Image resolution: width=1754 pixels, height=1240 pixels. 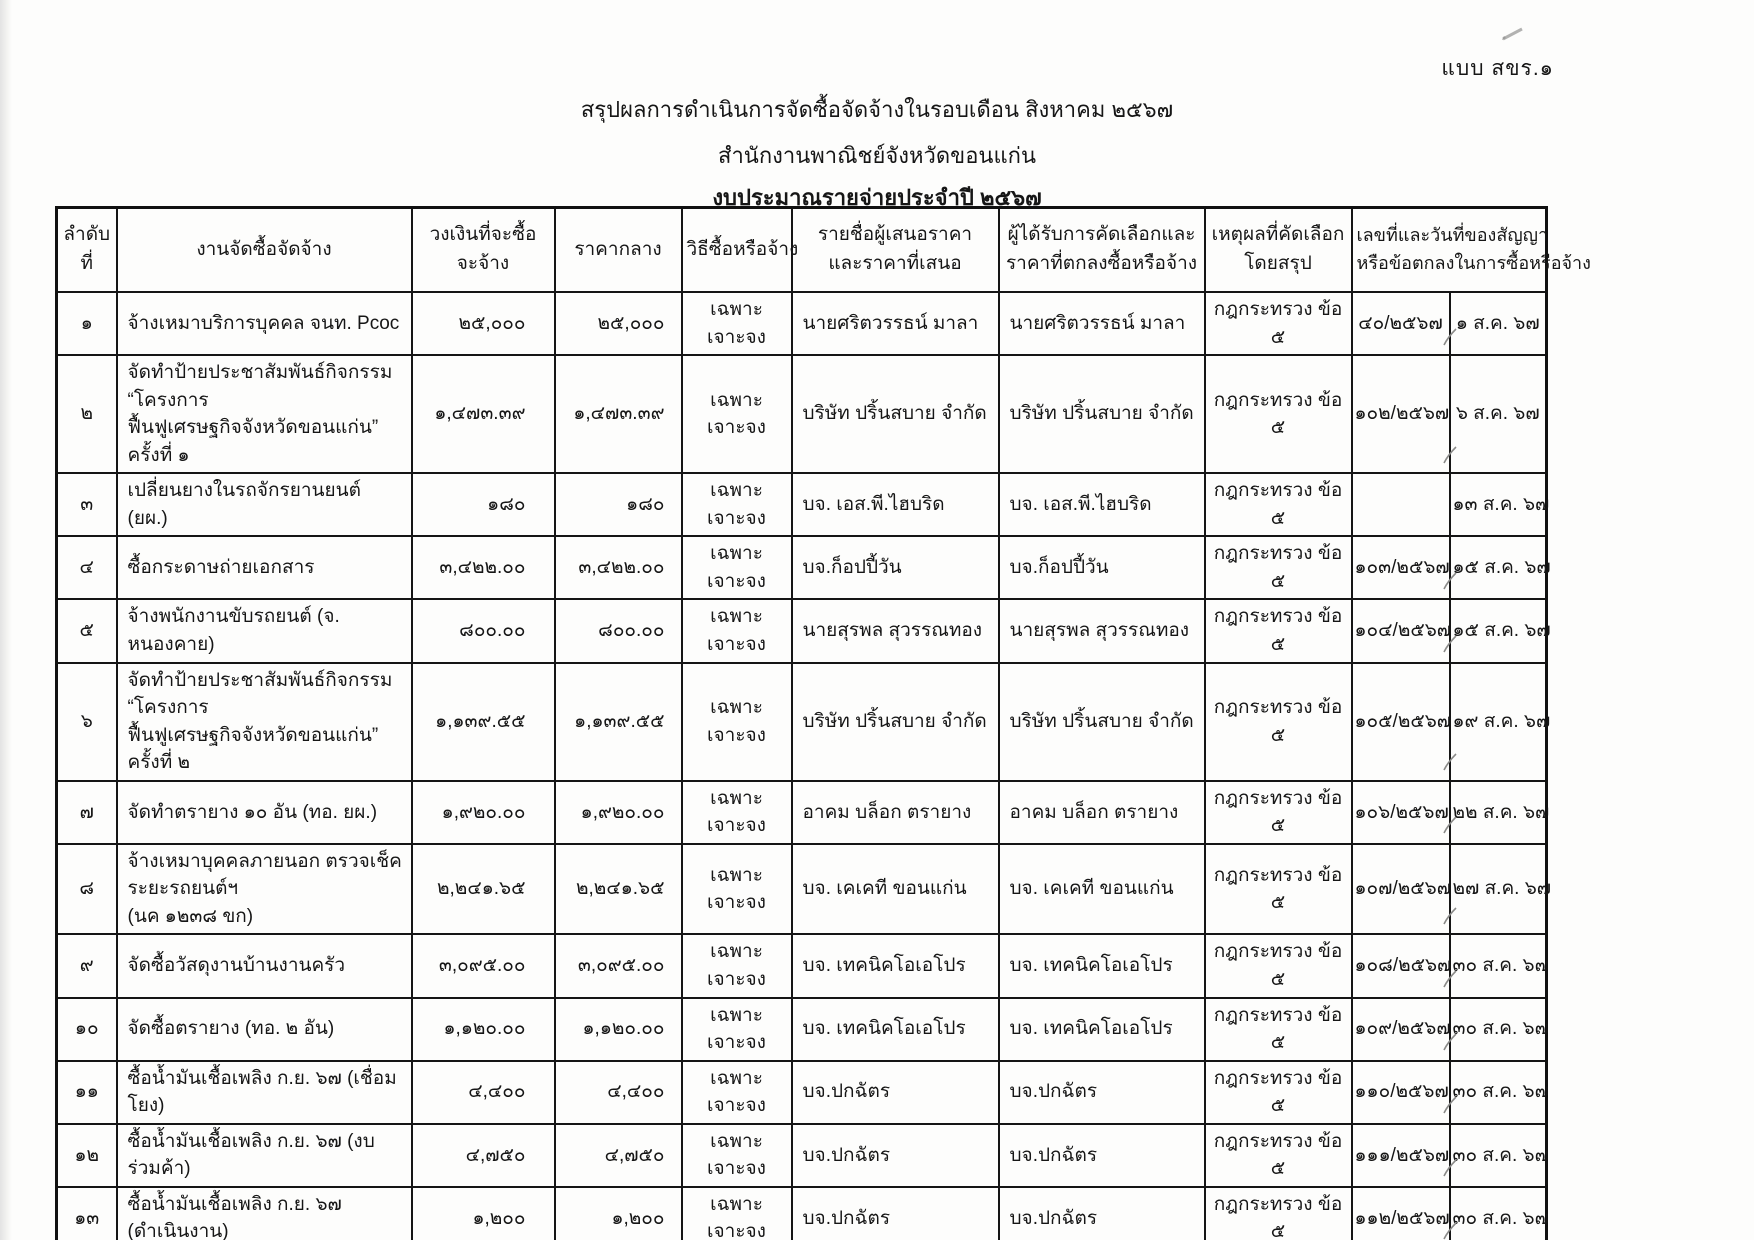 What do you see at coordinates (895, 631) in the screenshot?
I see `cell-proposer: นายสุรพล สุวรรณทอง` at bounding box center [895, 631].